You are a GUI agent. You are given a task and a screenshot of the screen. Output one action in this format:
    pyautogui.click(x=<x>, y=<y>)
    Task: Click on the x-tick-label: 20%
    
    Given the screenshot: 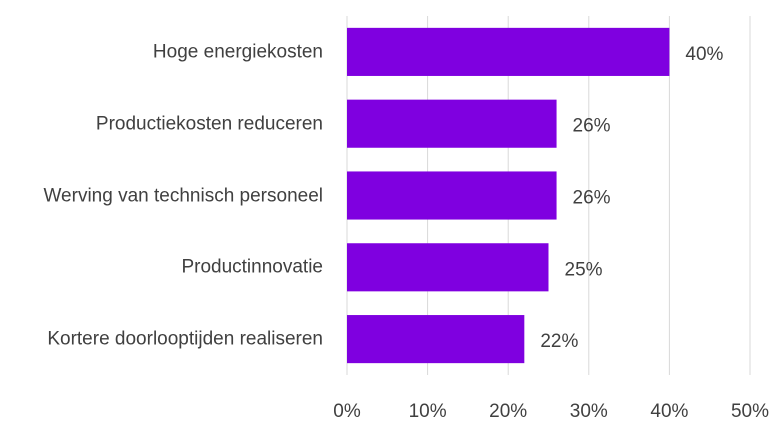 What is the action you would take?
    pyautogui.click(x=508, y=411)
    